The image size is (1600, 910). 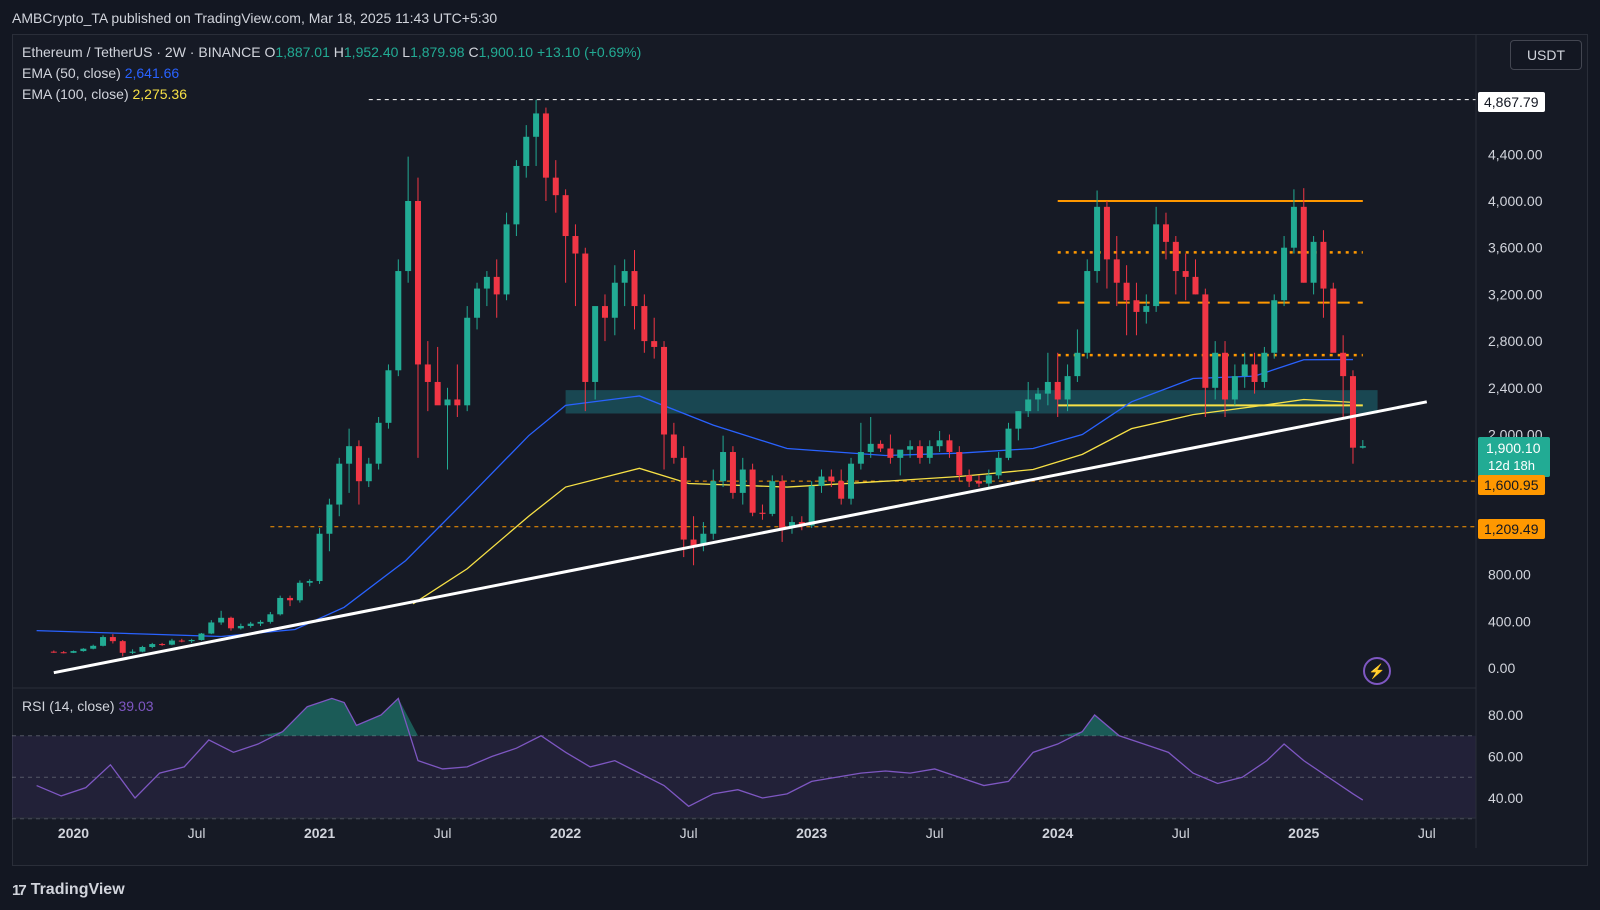 What do you see at coordinates (1511, 485) in the screenshot?
I see `support-1-tag: 1,600.95` at bounding box center [1511, 485].